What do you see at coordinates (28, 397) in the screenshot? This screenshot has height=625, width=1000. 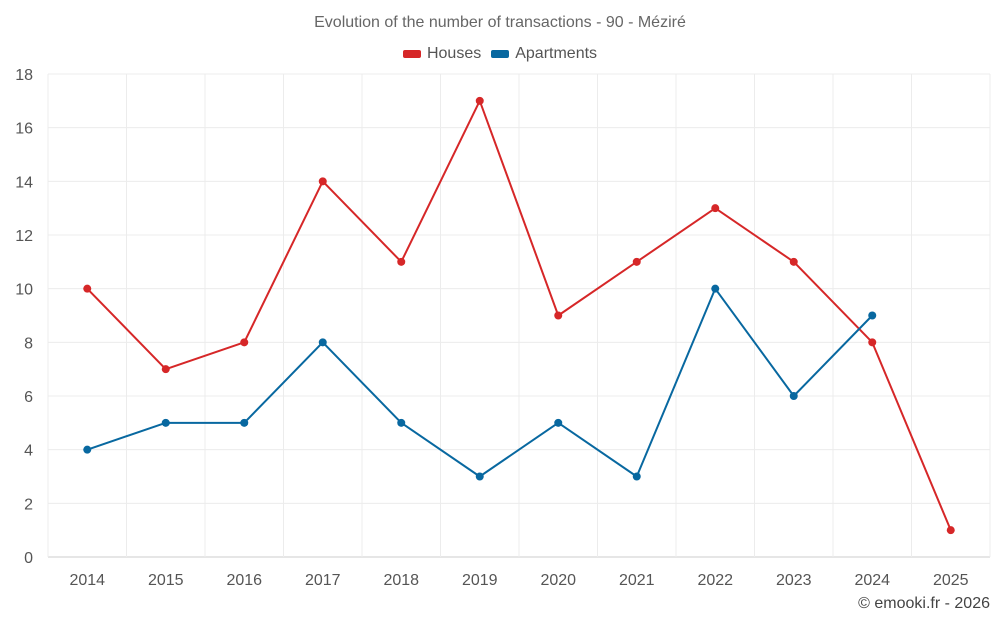 I see `y-tick-label: 6` at bounding box center [28, 397].